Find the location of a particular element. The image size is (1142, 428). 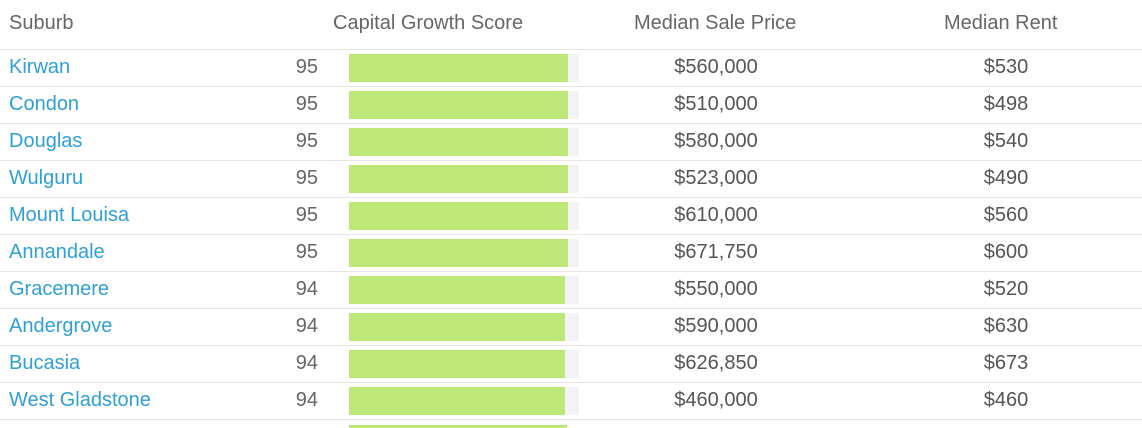

suburb-link: Kirwan is located at coordinates (40, 67).